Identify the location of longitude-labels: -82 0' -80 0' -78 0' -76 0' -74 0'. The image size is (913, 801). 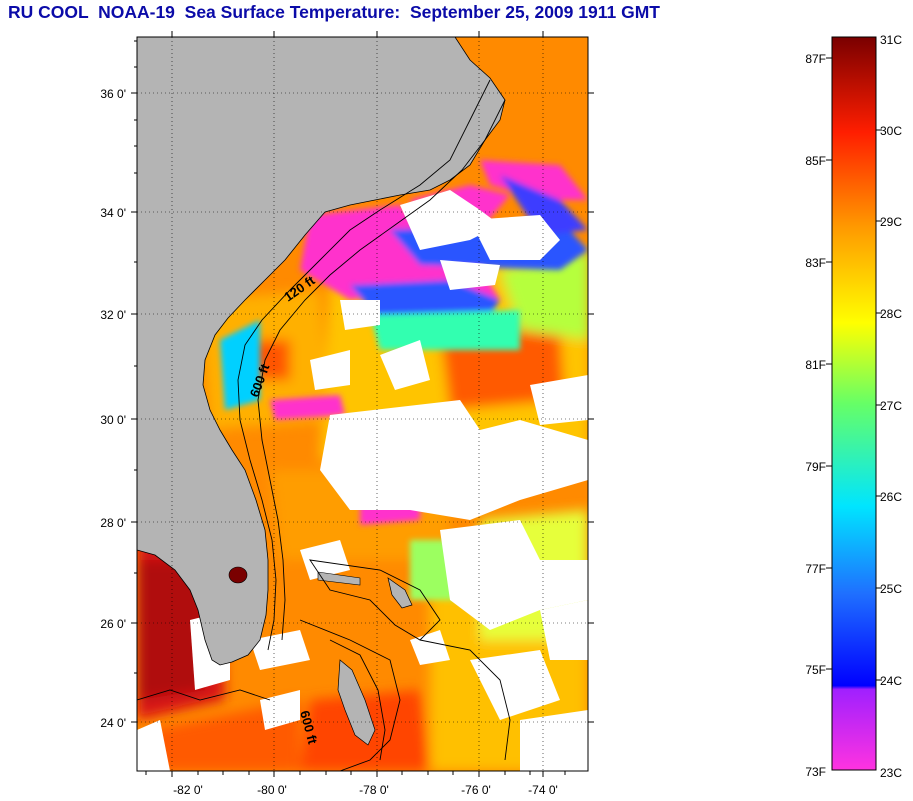
(365, 790).